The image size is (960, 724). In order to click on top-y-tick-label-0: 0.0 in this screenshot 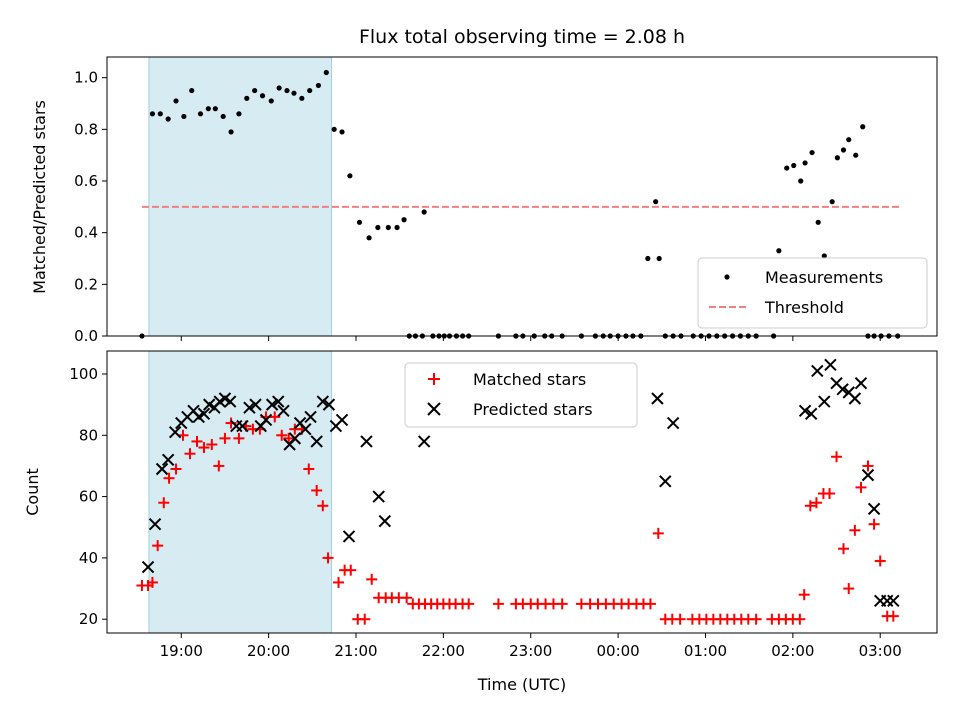, I will do `click(86, 336)`.